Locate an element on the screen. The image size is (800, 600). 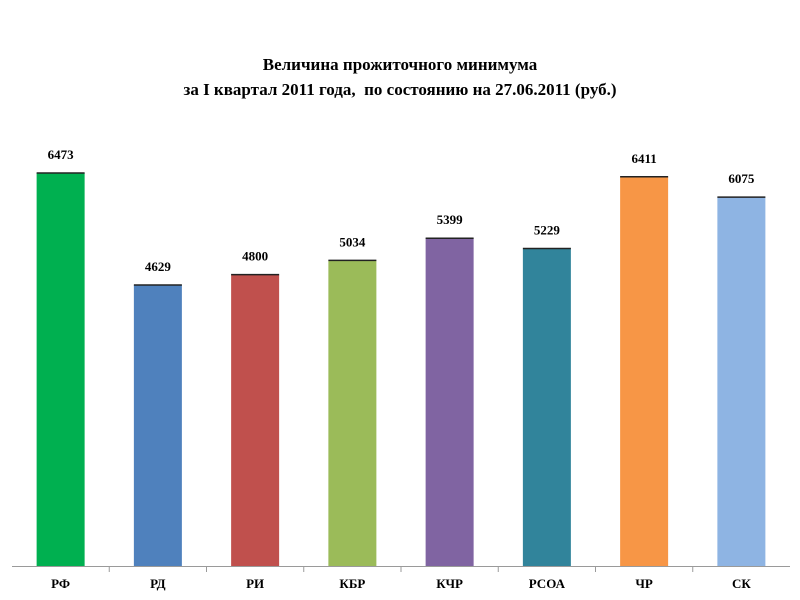
x-tick-label-2: РИ is located at coordinates (255, 583).